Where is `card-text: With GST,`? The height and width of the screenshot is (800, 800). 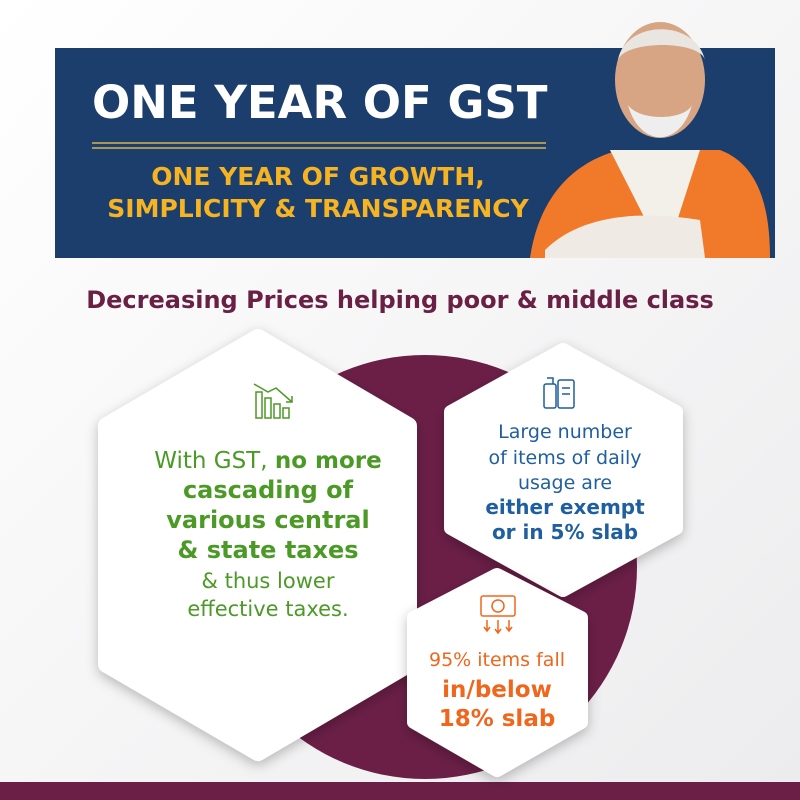 card-text: With GST, is located at coordinates (214, 461).